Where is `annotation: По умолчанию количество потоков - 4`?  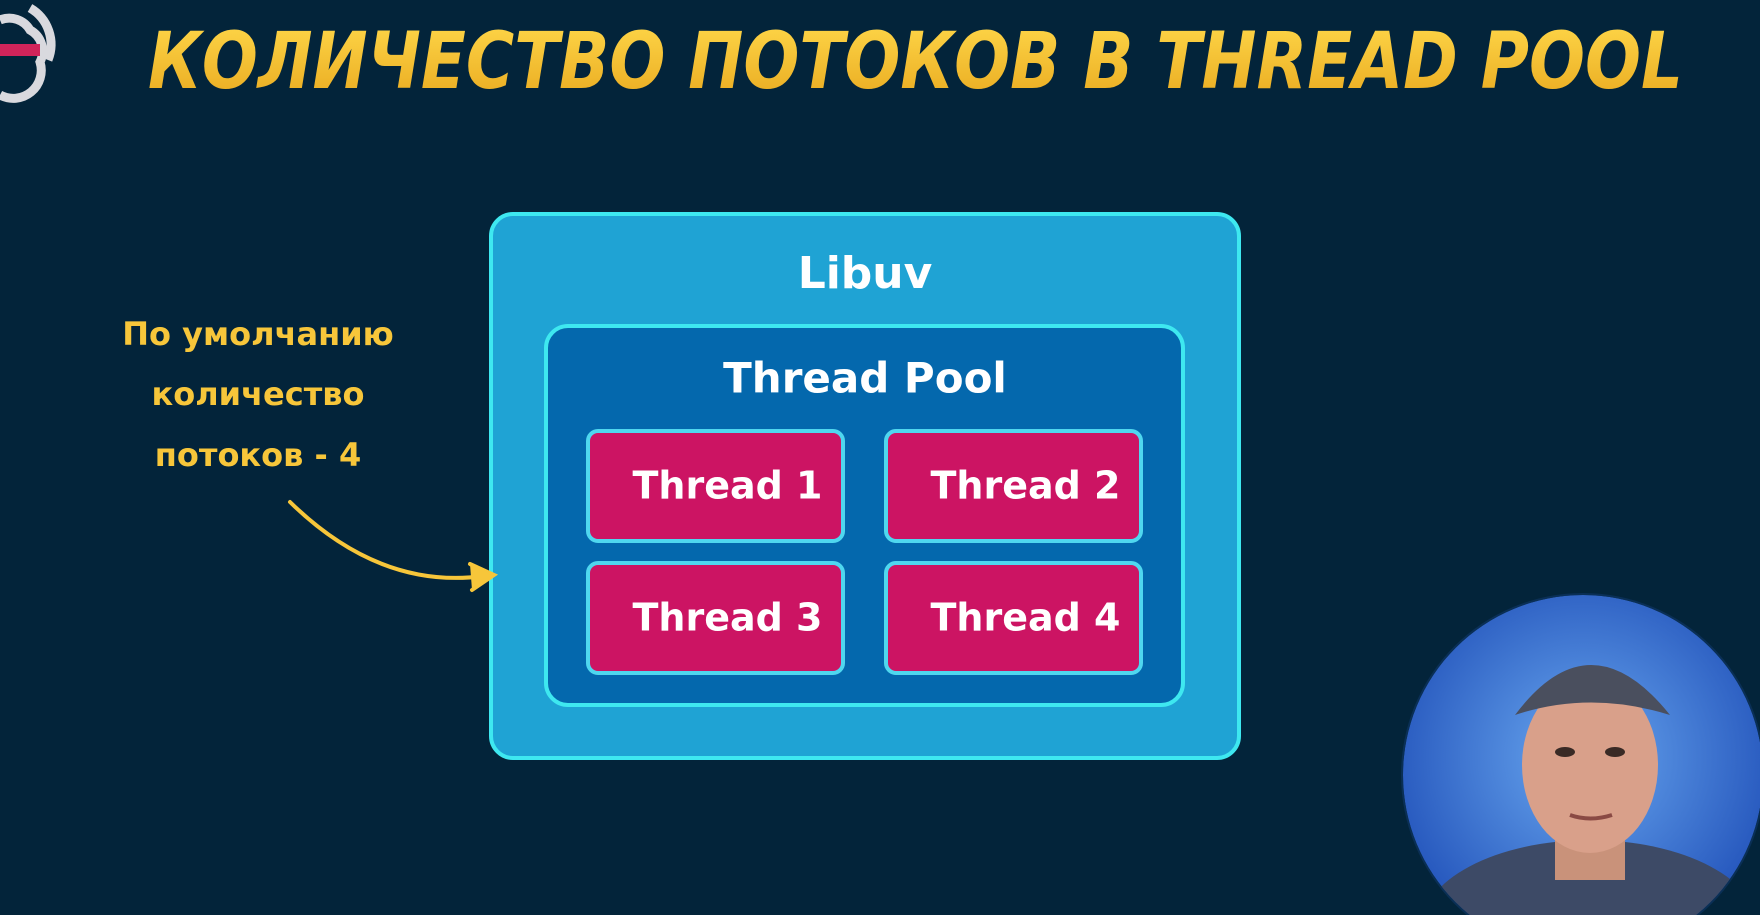
annotation: По умолчанию количество потоков - 4 is located at coordinates (258, 394).